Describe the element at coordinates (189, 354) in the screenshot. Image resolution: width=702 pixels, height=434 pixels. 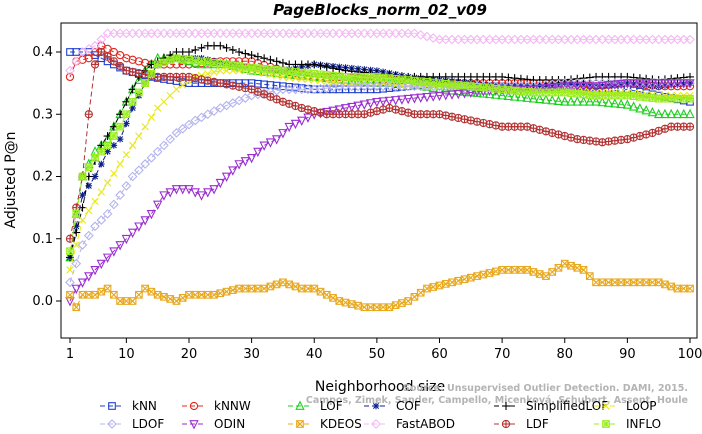
I see `x-tick-label: 20` at that location.